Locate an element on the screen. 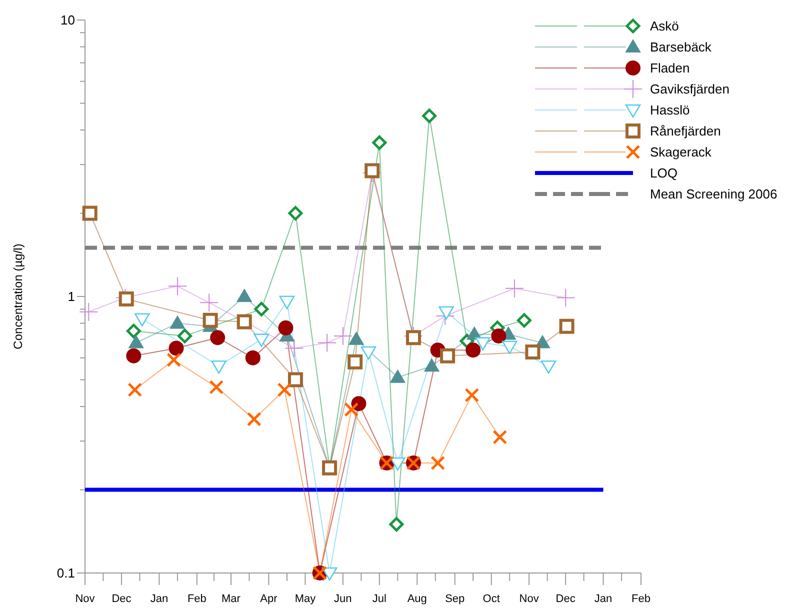 This screenshot has height=614, width=802. x-tick-label: May is located at coordinates (305, 599).